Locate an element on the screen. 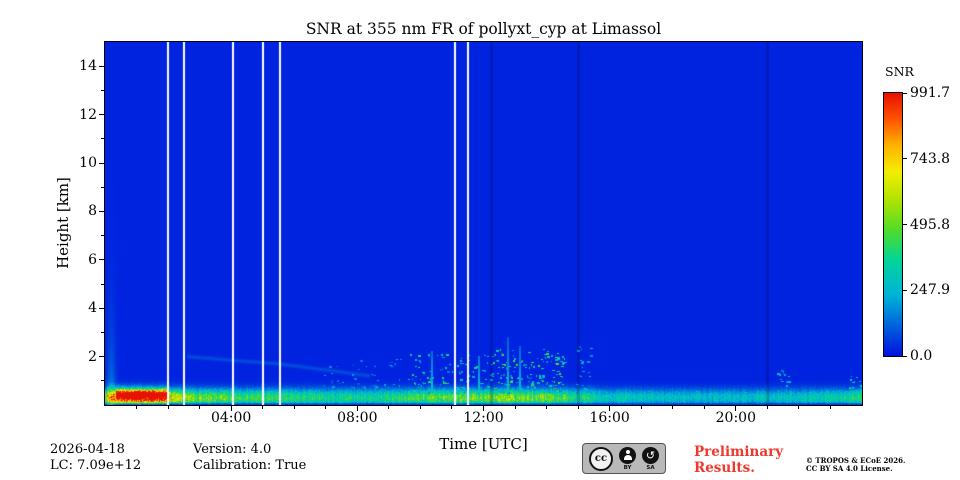 The width and height of the screenshot is (960, 480). by-label: BY is located at coordinates (627, 467).